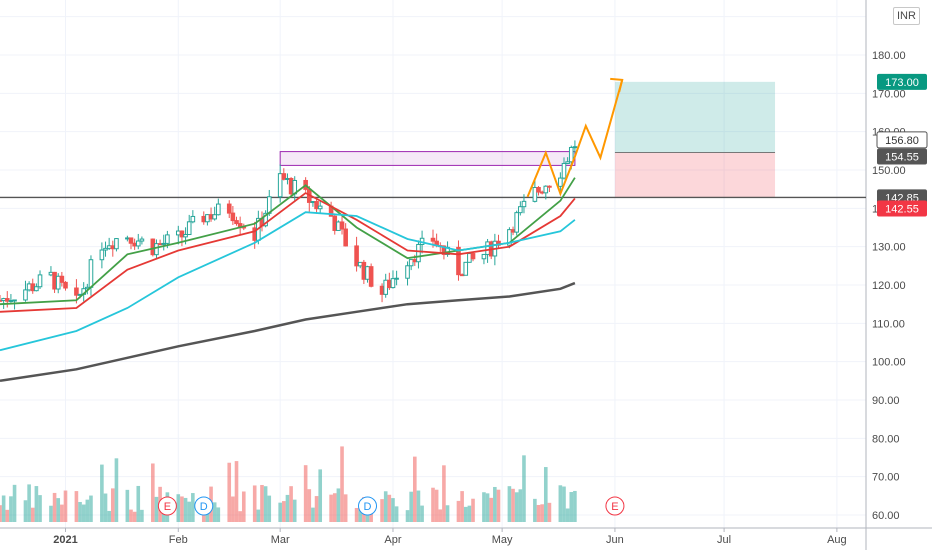  Describe the element at coordinates (837, 540) in the screenshot. I see `time-tick-label: Aug` at that location.